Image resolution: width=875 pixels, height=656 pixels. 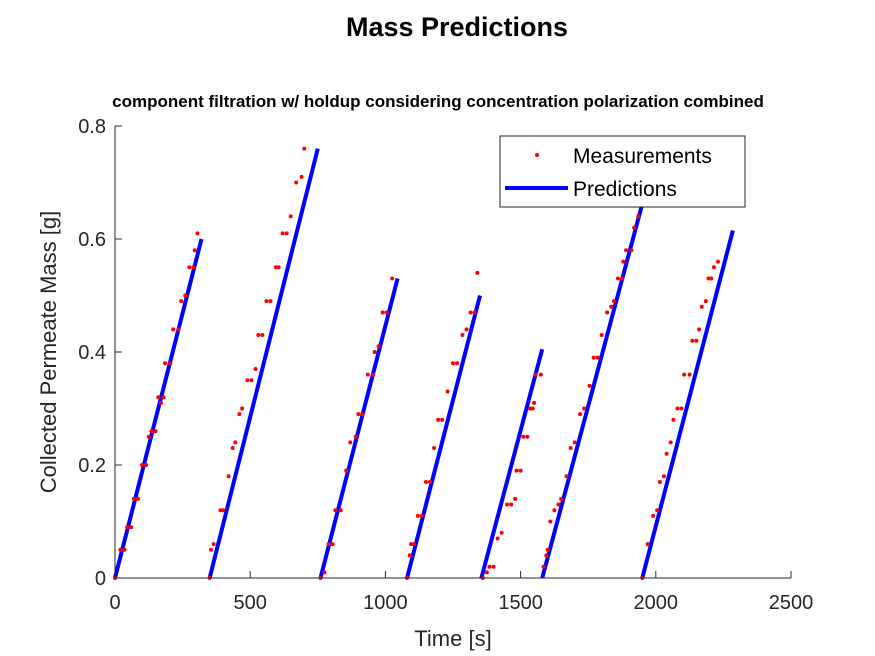 I want to click on y-axis-label: Collected Permeate Mass [g], so click(x=48, y=352).